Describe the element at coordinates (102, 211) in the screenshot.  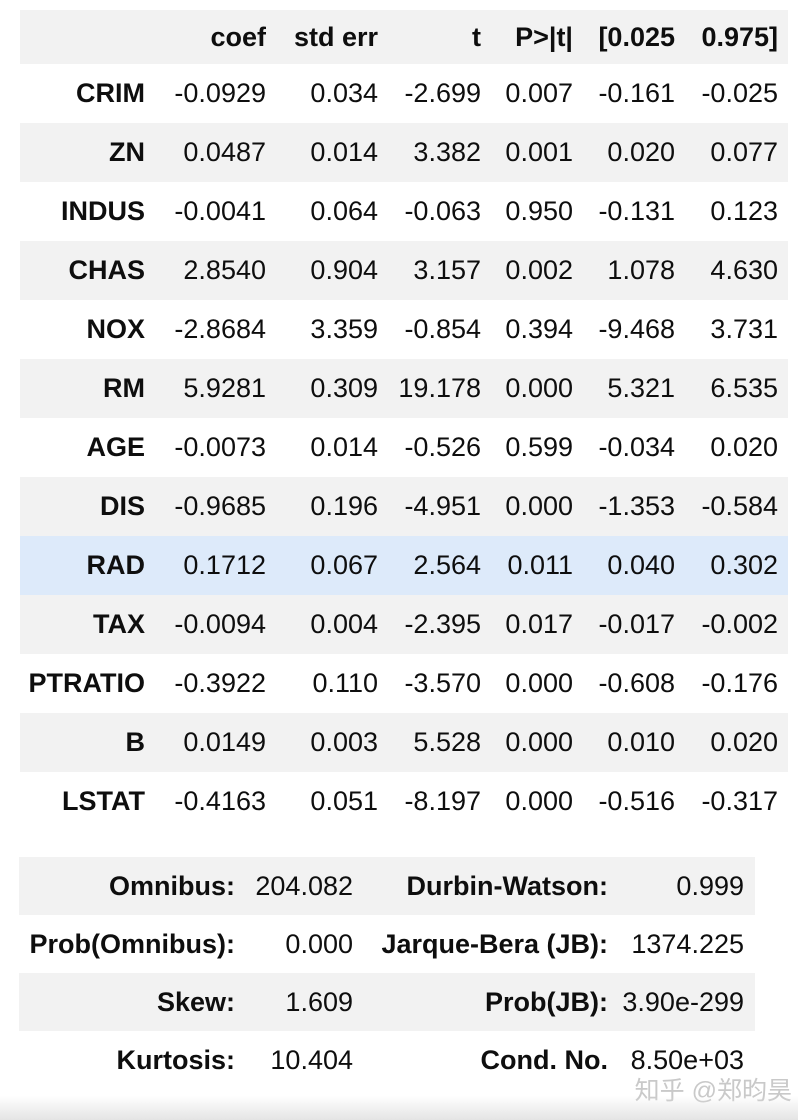
I see `row-label: INDUS` at that location.